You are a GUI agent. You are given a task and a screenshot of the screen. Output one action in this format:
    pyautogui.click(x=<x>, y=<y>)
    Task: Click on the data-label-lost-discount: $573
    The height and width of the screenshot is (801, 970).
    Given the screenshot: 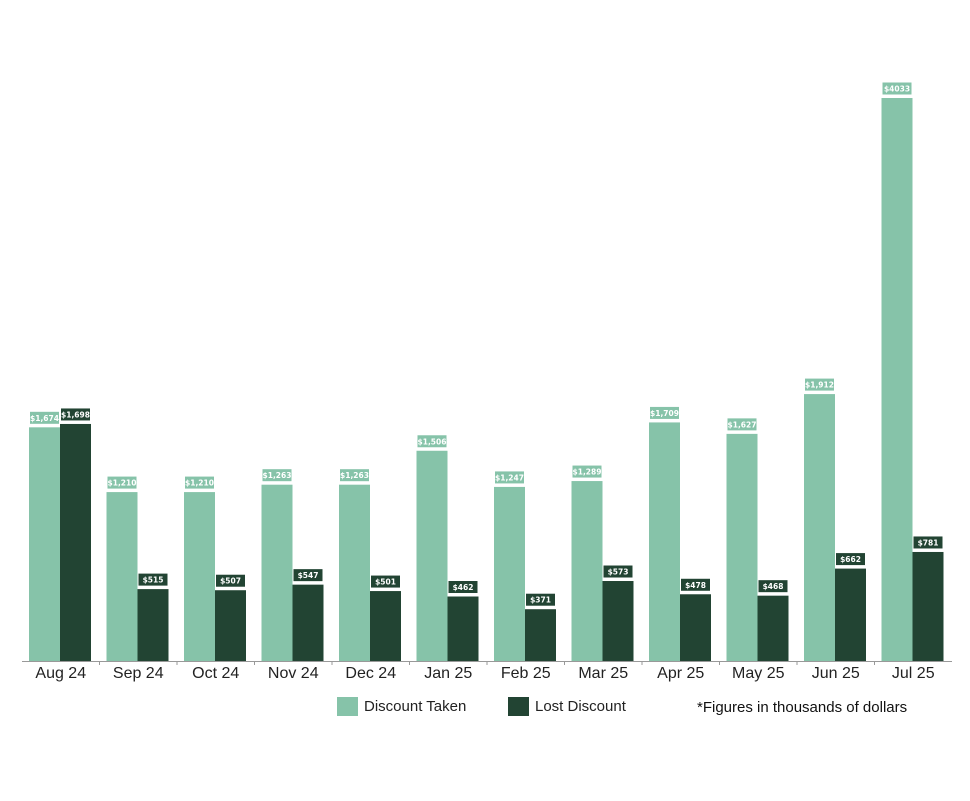 What is the action you would take?
    pyautogui.click(x=618, y=572)
    